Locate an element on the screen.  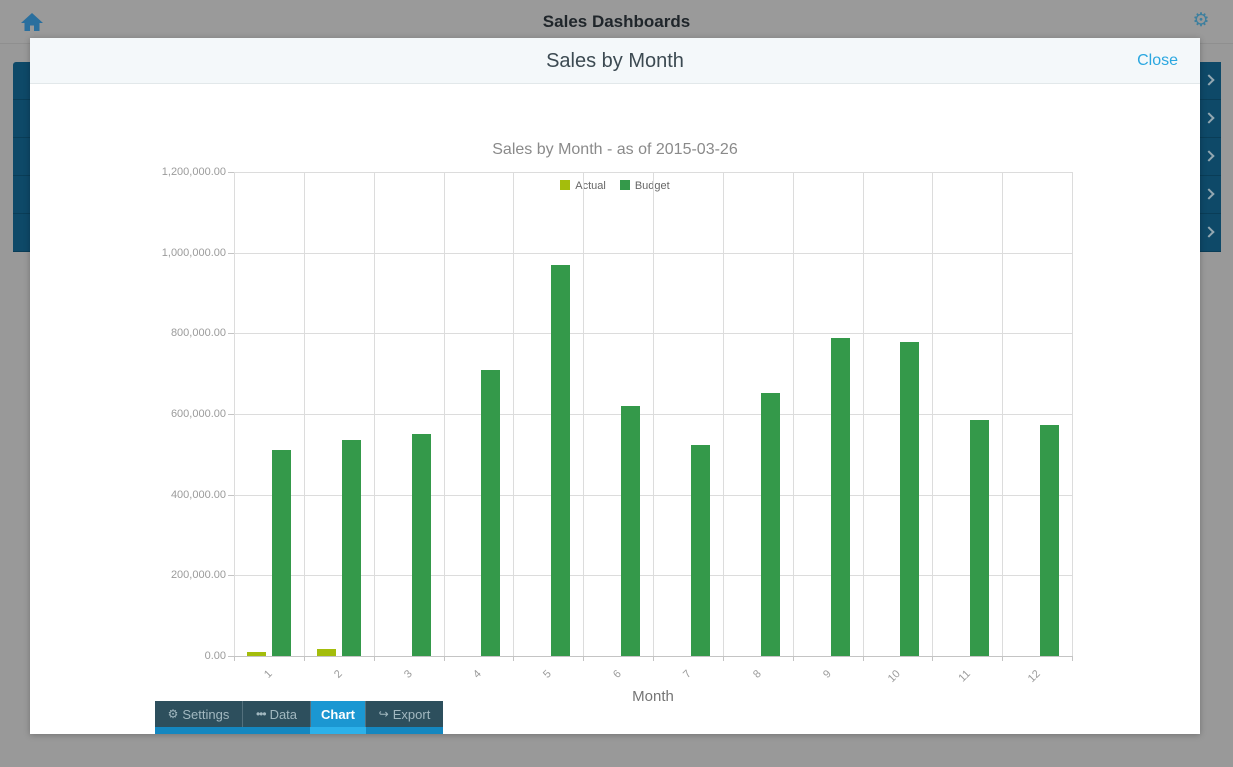
export-arrow-icon: ↪ is located at coordinates (383, 714).